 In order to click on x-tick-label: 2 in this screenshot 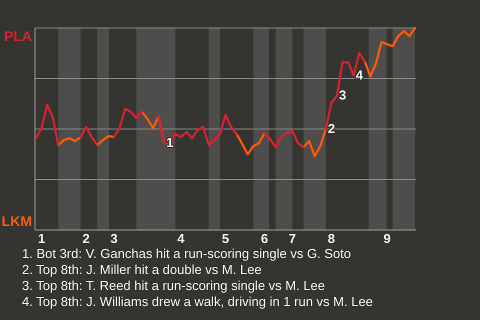, I will do `click(86, 238)`.